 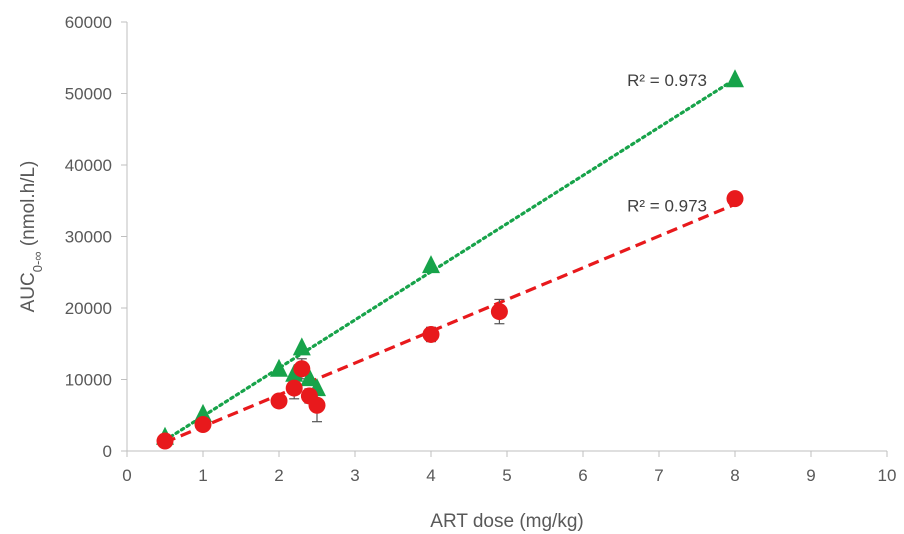 I want to click on x-axis-title: ART dose (mg/kg), so click(x=506, y=521).